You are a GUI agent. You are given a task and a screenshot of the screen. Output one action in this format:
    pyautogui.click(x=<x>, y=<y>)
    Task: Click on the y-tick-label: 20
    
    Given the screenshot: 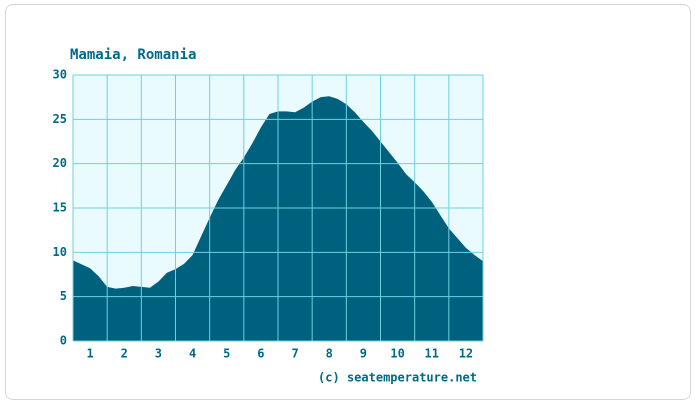 What is the action you would take?
    pyautogui.click(x=60, y=163)
    